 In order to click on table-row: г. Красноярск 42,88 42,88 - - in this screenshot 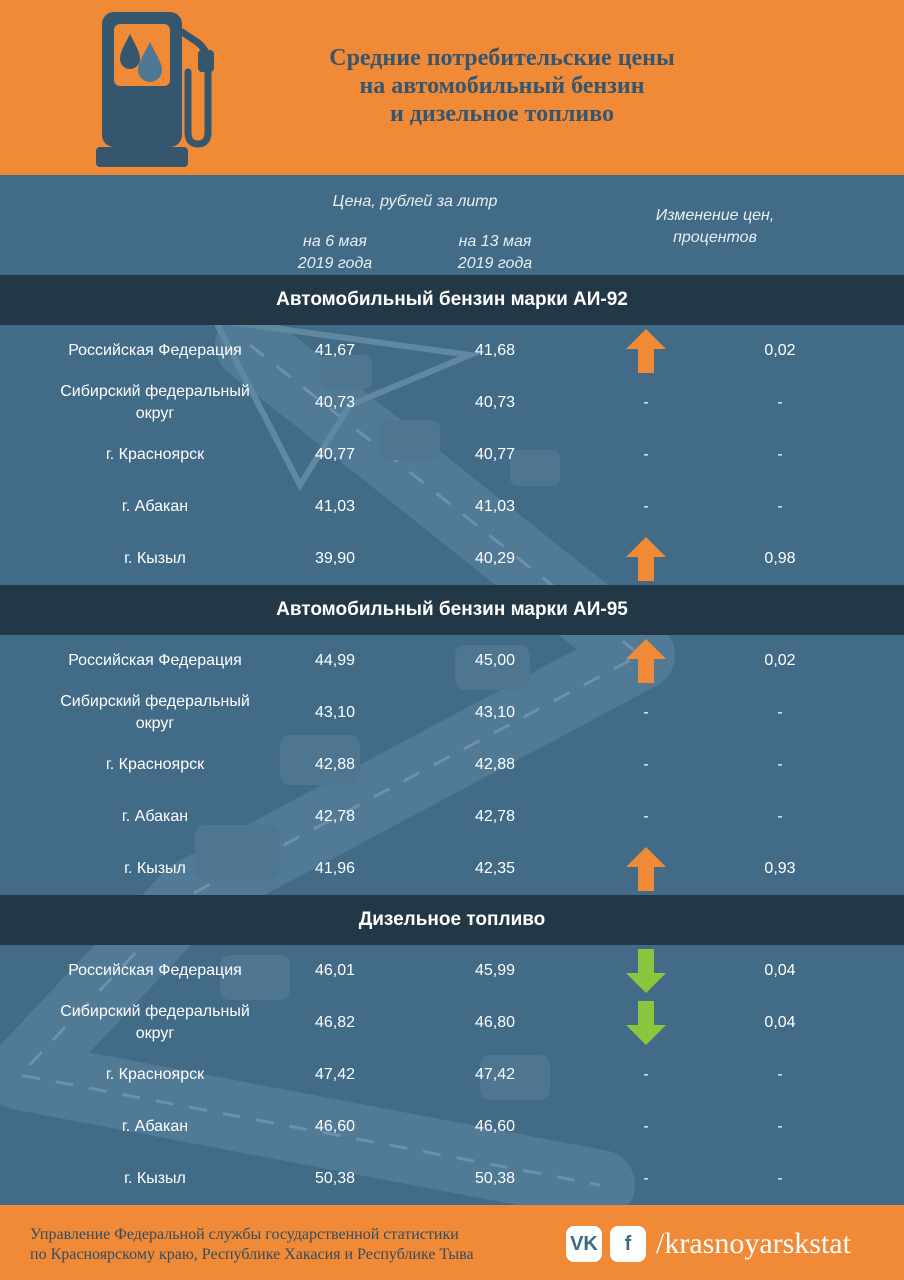, I will do `click(452, 765)`.